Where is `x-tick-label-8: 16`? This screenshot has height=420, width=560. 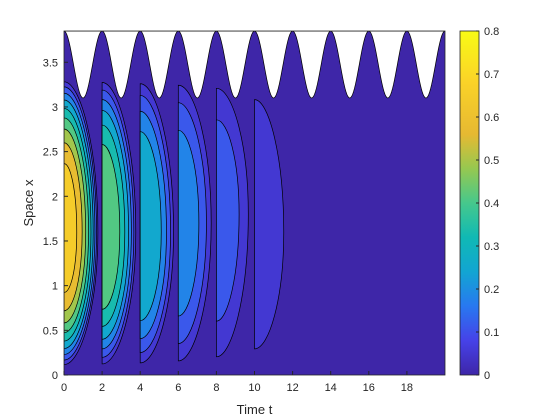 x-tick-label-8: 16 is located at coordinates (369, 388).